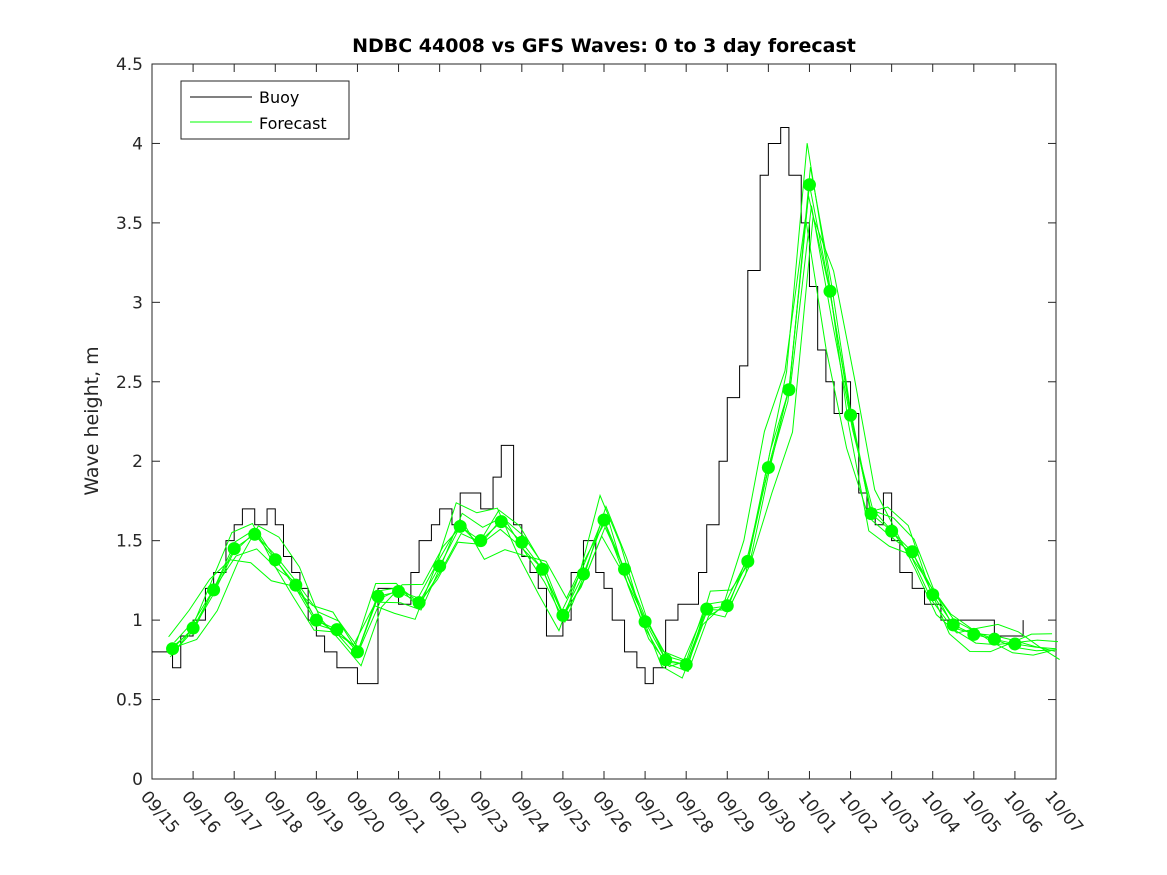 The height and width of the screenshot is (875, 1167). What do you see at coordinates (293, 123) in the screenshot?
I see `legend-forecast-label: Forecast` at bounding box center [293, 123].